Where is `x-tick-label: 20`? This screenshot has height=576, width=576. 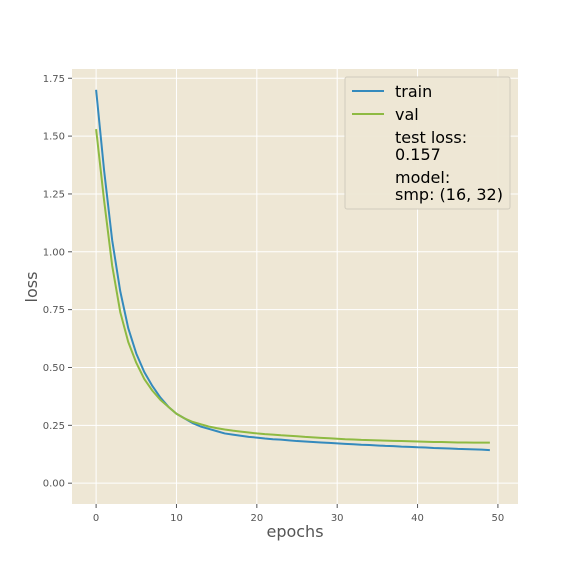 x-tick-label: 20 is located at coordinates (256, 518).